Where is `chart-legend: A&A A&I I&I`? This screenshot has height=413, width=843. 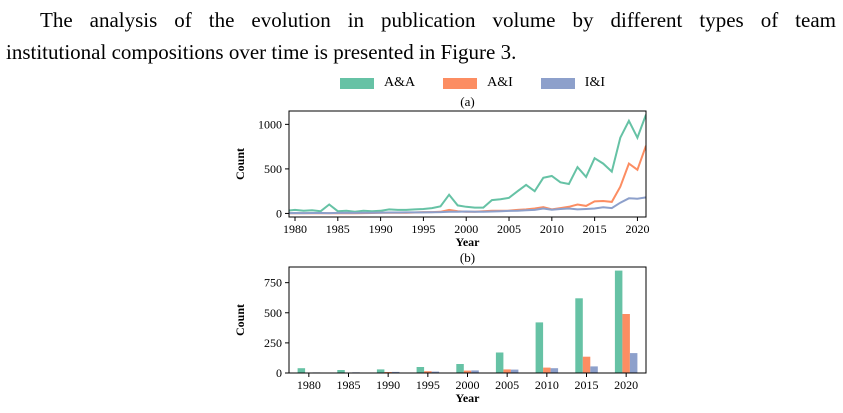 chart-legend: A&A A&I I&I is located at coordinates (486, 83).